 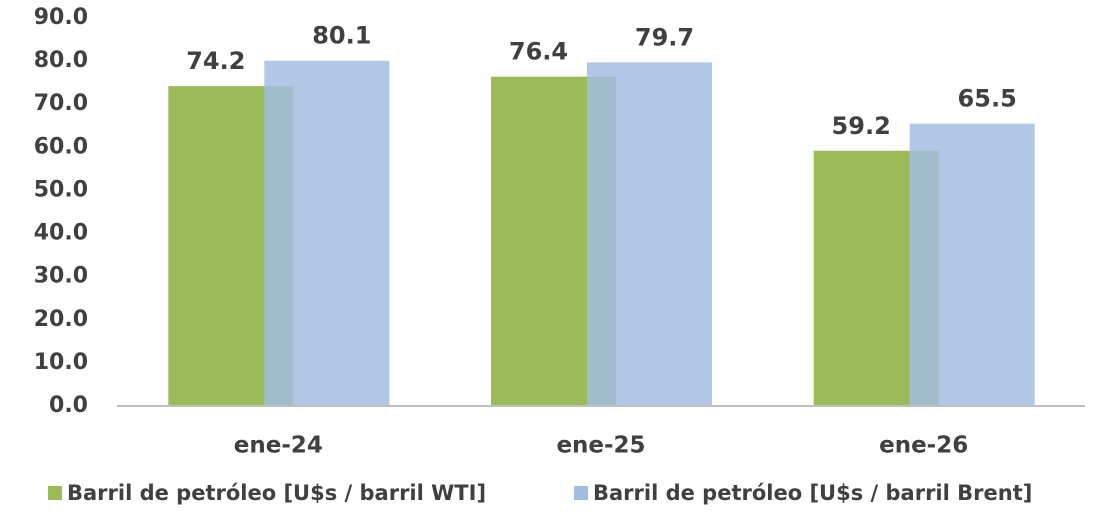 What do you see at coordinates (61, 189) in the screenshot?
I see `y-tick-label: 50.0` at bounding box center [61, 189].